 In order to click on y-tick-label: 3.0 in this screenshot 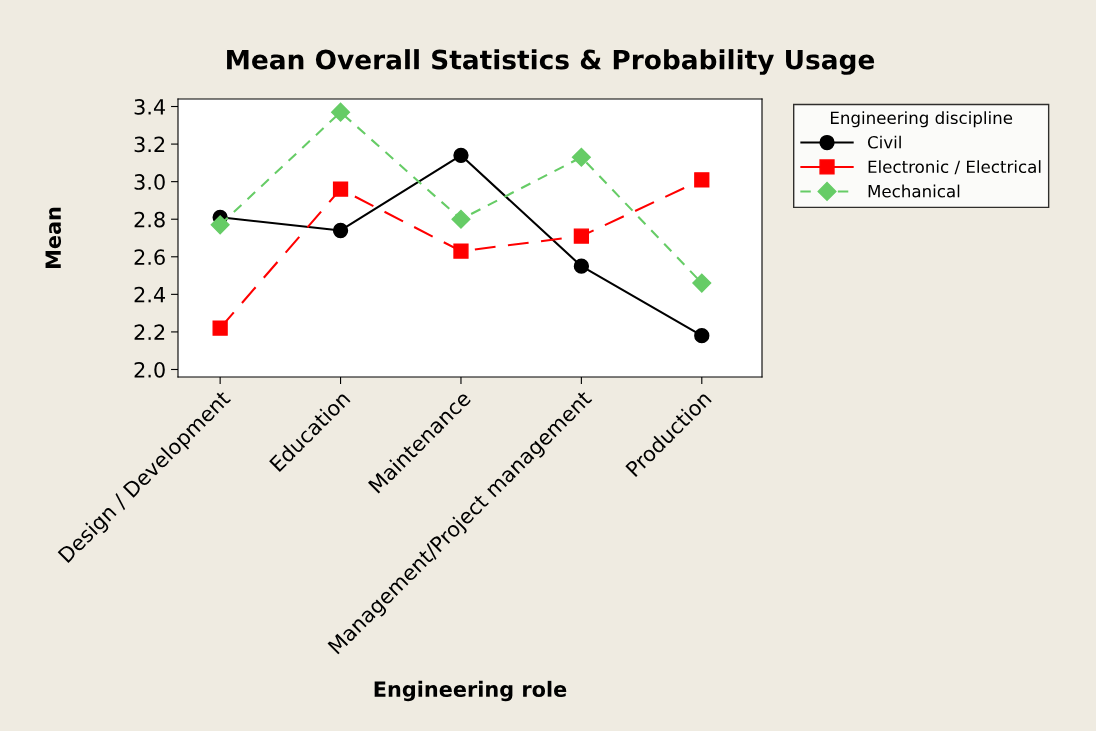, I will do `click(149, 182)`.